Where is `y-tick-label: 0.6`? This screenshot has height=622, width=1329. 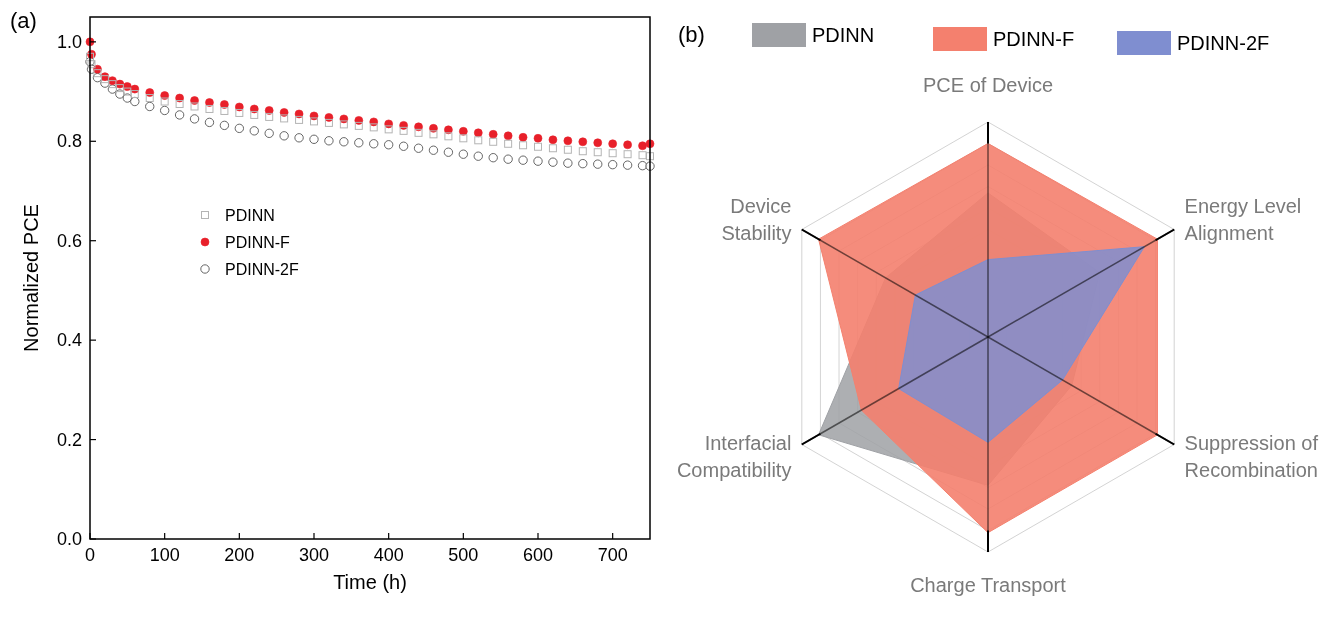 y-tick-label: 0.6 is located at coordinates (69, 240).